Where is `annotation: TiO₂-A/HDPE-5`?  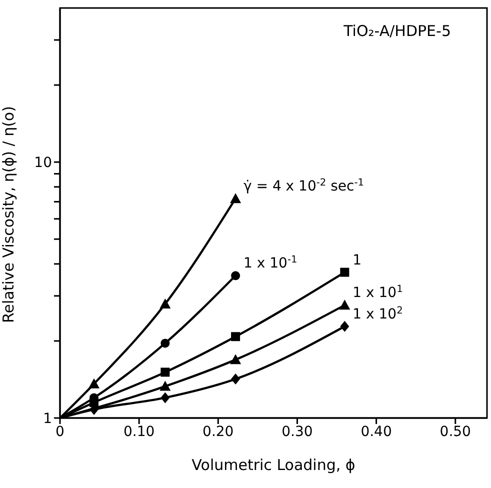
annotation: TiO₂-A/HDPE-5 is located at coordinates (397, 31).